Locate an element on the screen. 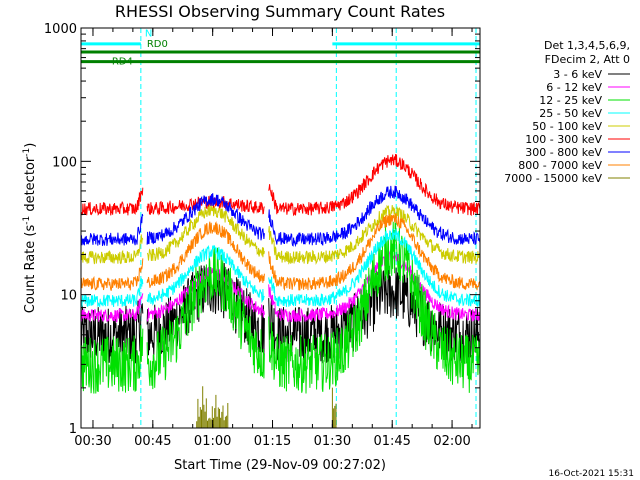  legend-label-8: 800 - 7000 keV is located at coordinates (560, 165).